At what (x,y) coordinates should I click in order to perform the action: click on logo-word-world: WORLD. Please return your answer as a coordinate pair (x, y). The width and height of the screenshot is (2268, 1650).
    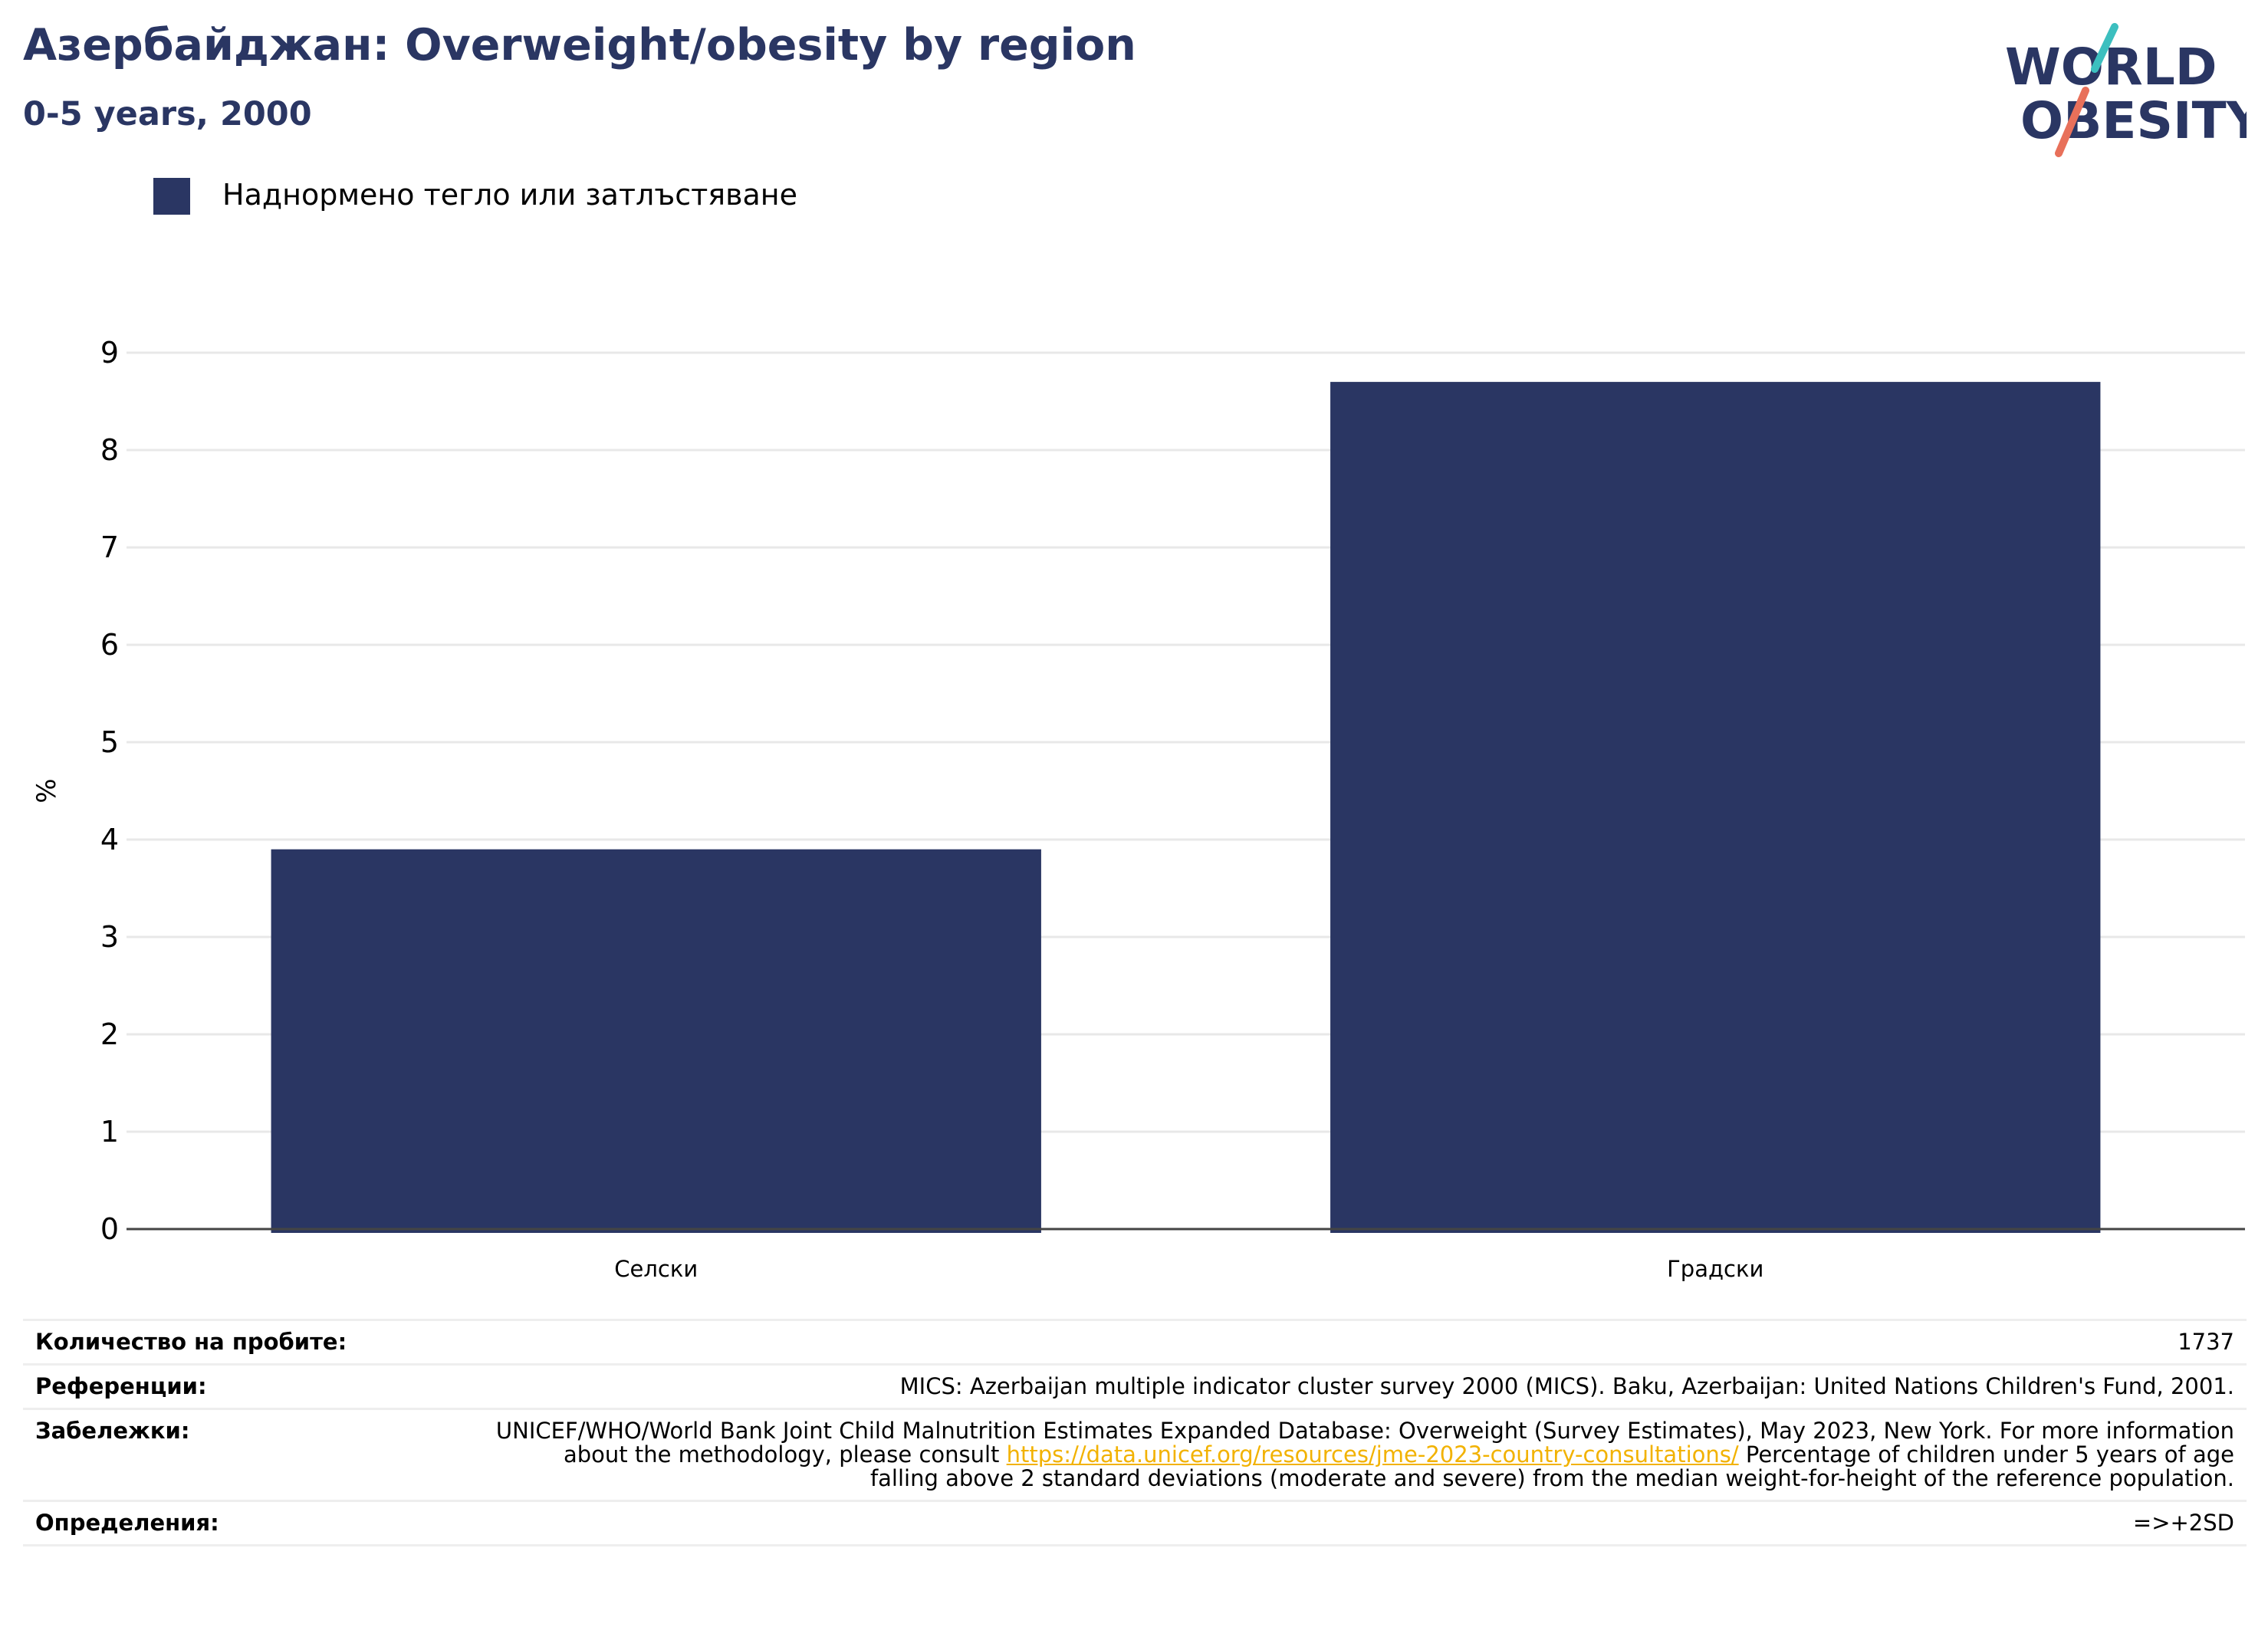
    Looking at the image, I should click on (2111, 67).